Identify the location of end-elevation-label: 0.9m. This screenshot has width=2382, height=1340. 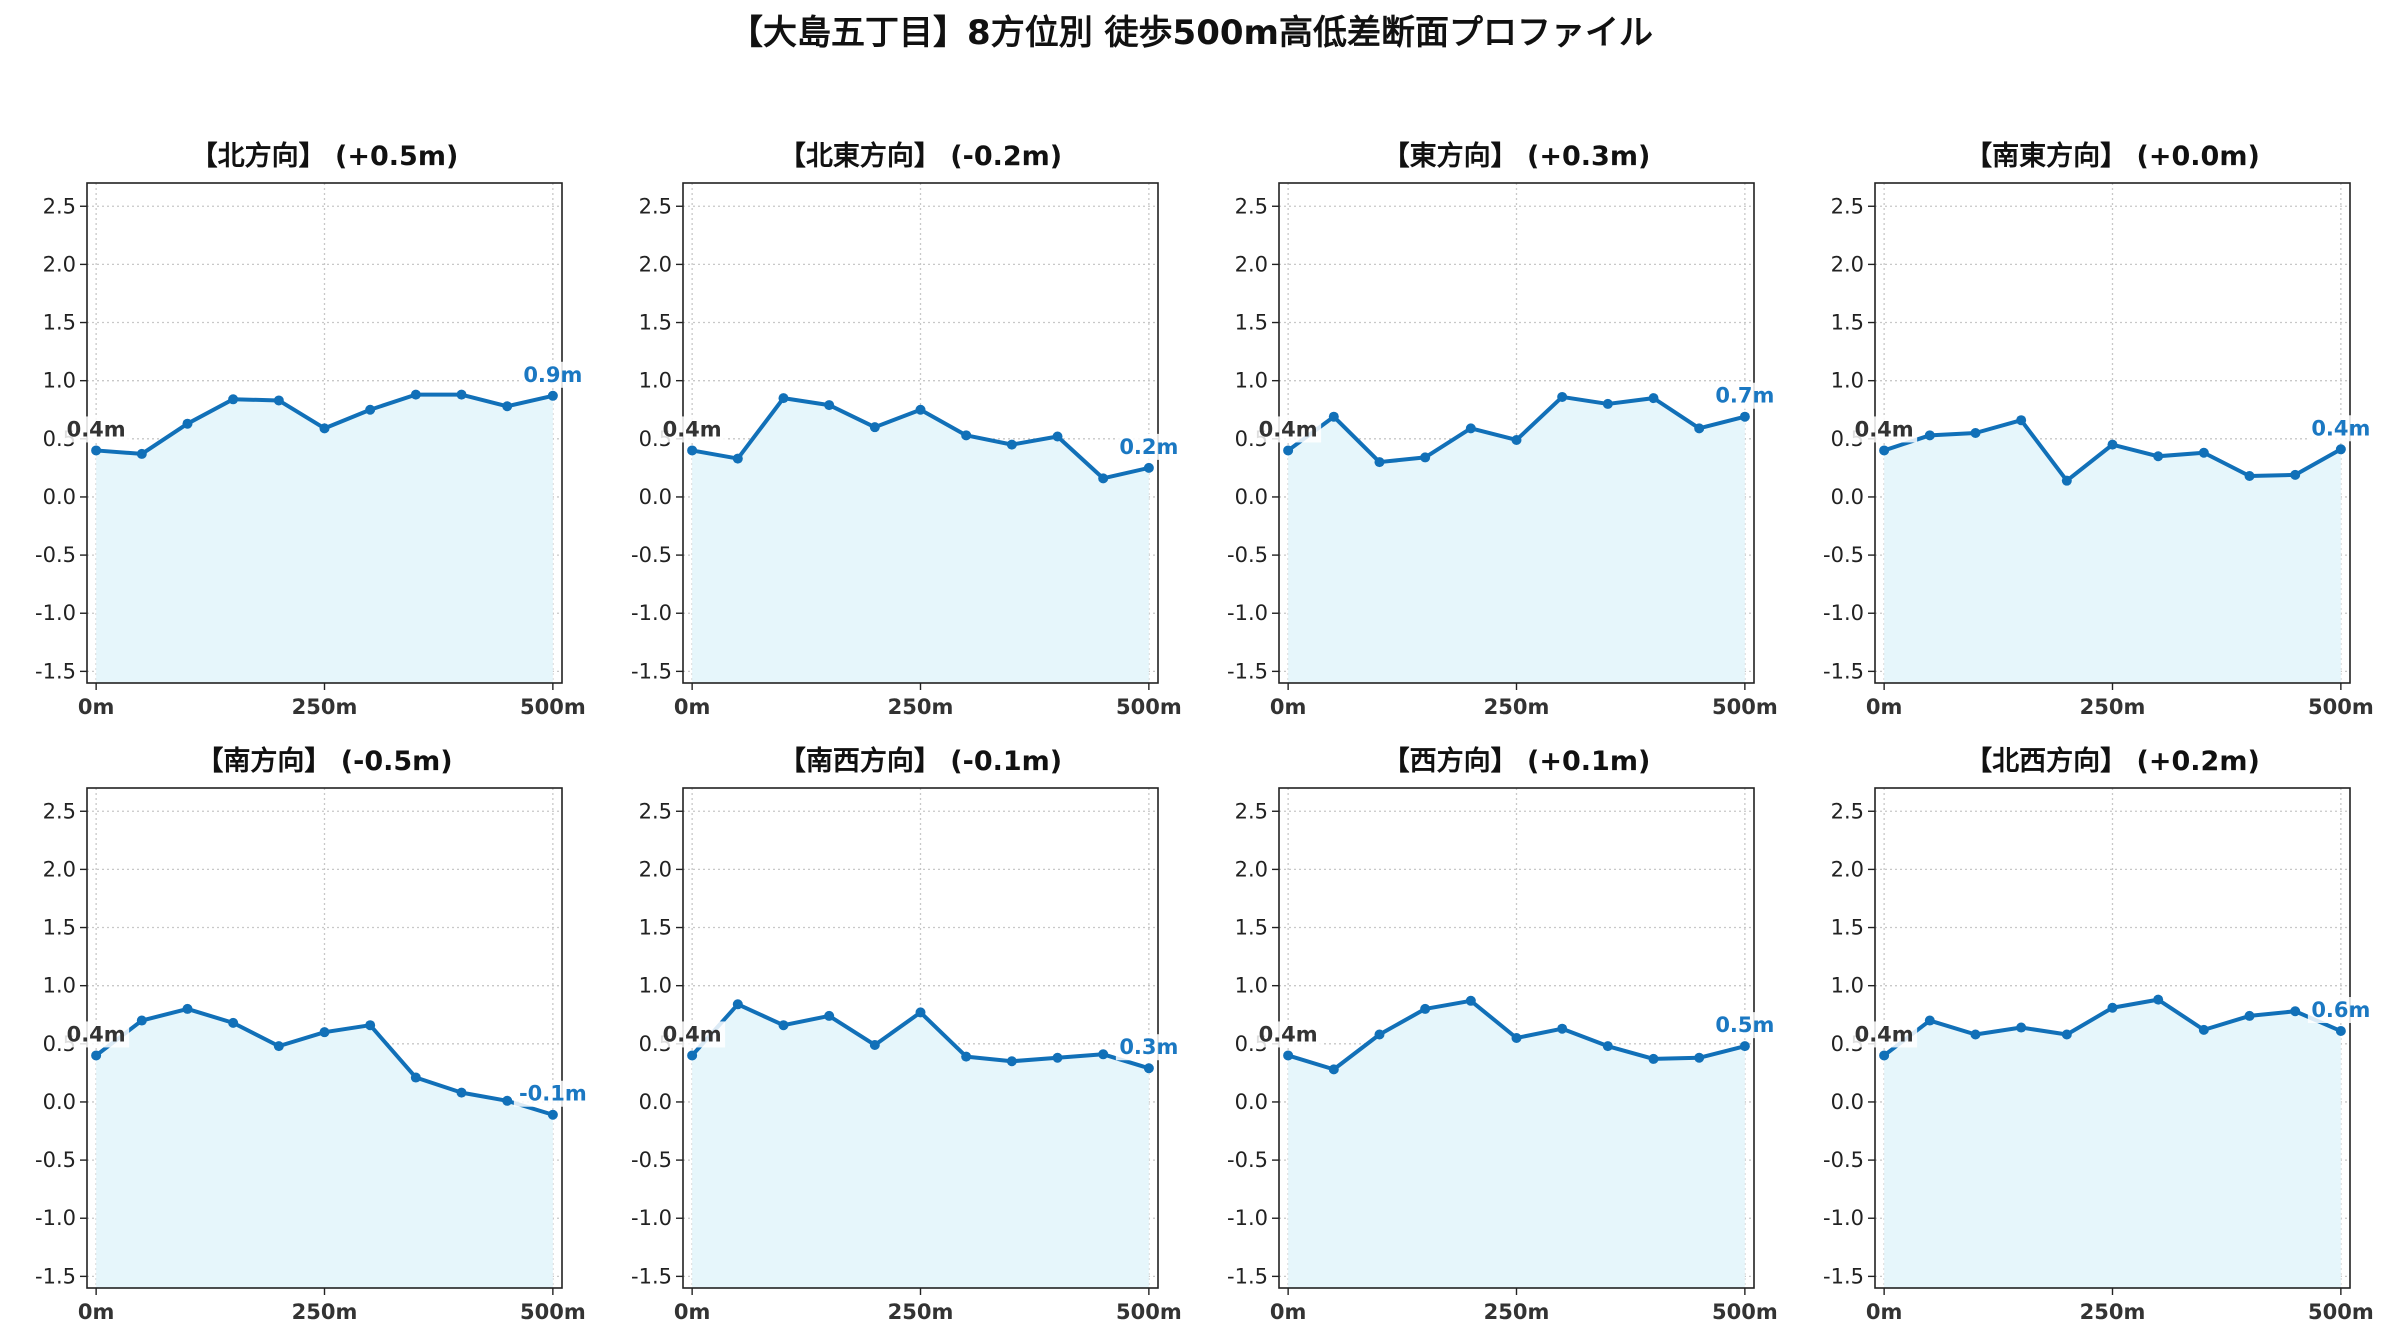
(552, 375).